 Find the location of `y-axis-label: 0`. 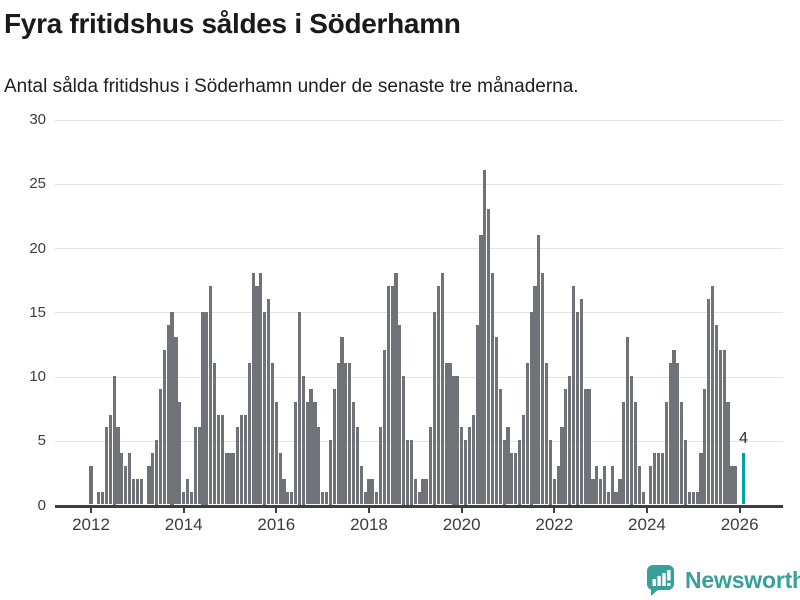

y-axis-label: 0 is located at coordinates (41, 505).